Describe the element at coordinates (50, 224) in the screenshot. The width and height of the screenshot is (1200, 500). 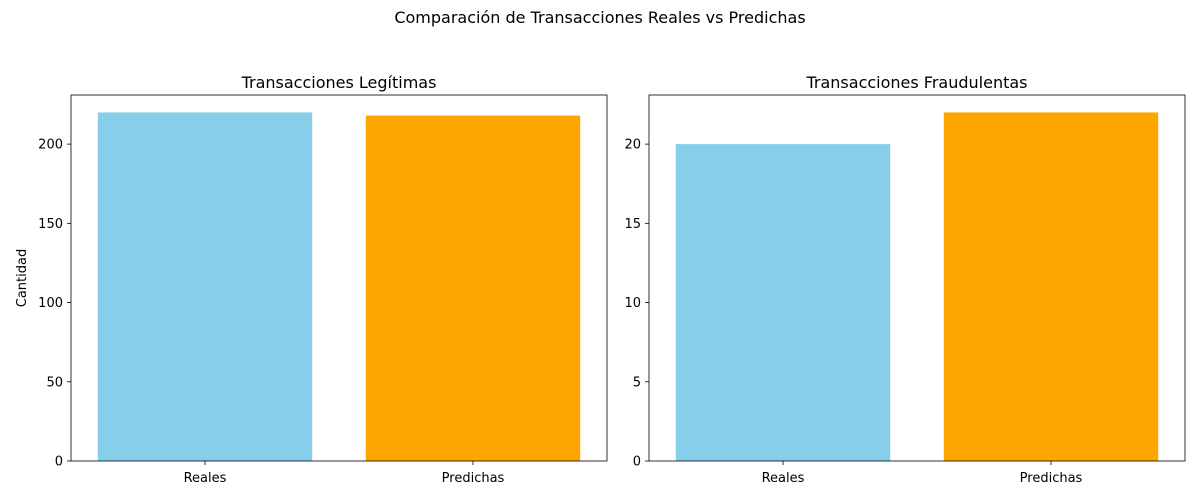
I see `y-tick-label: 150` at that location.